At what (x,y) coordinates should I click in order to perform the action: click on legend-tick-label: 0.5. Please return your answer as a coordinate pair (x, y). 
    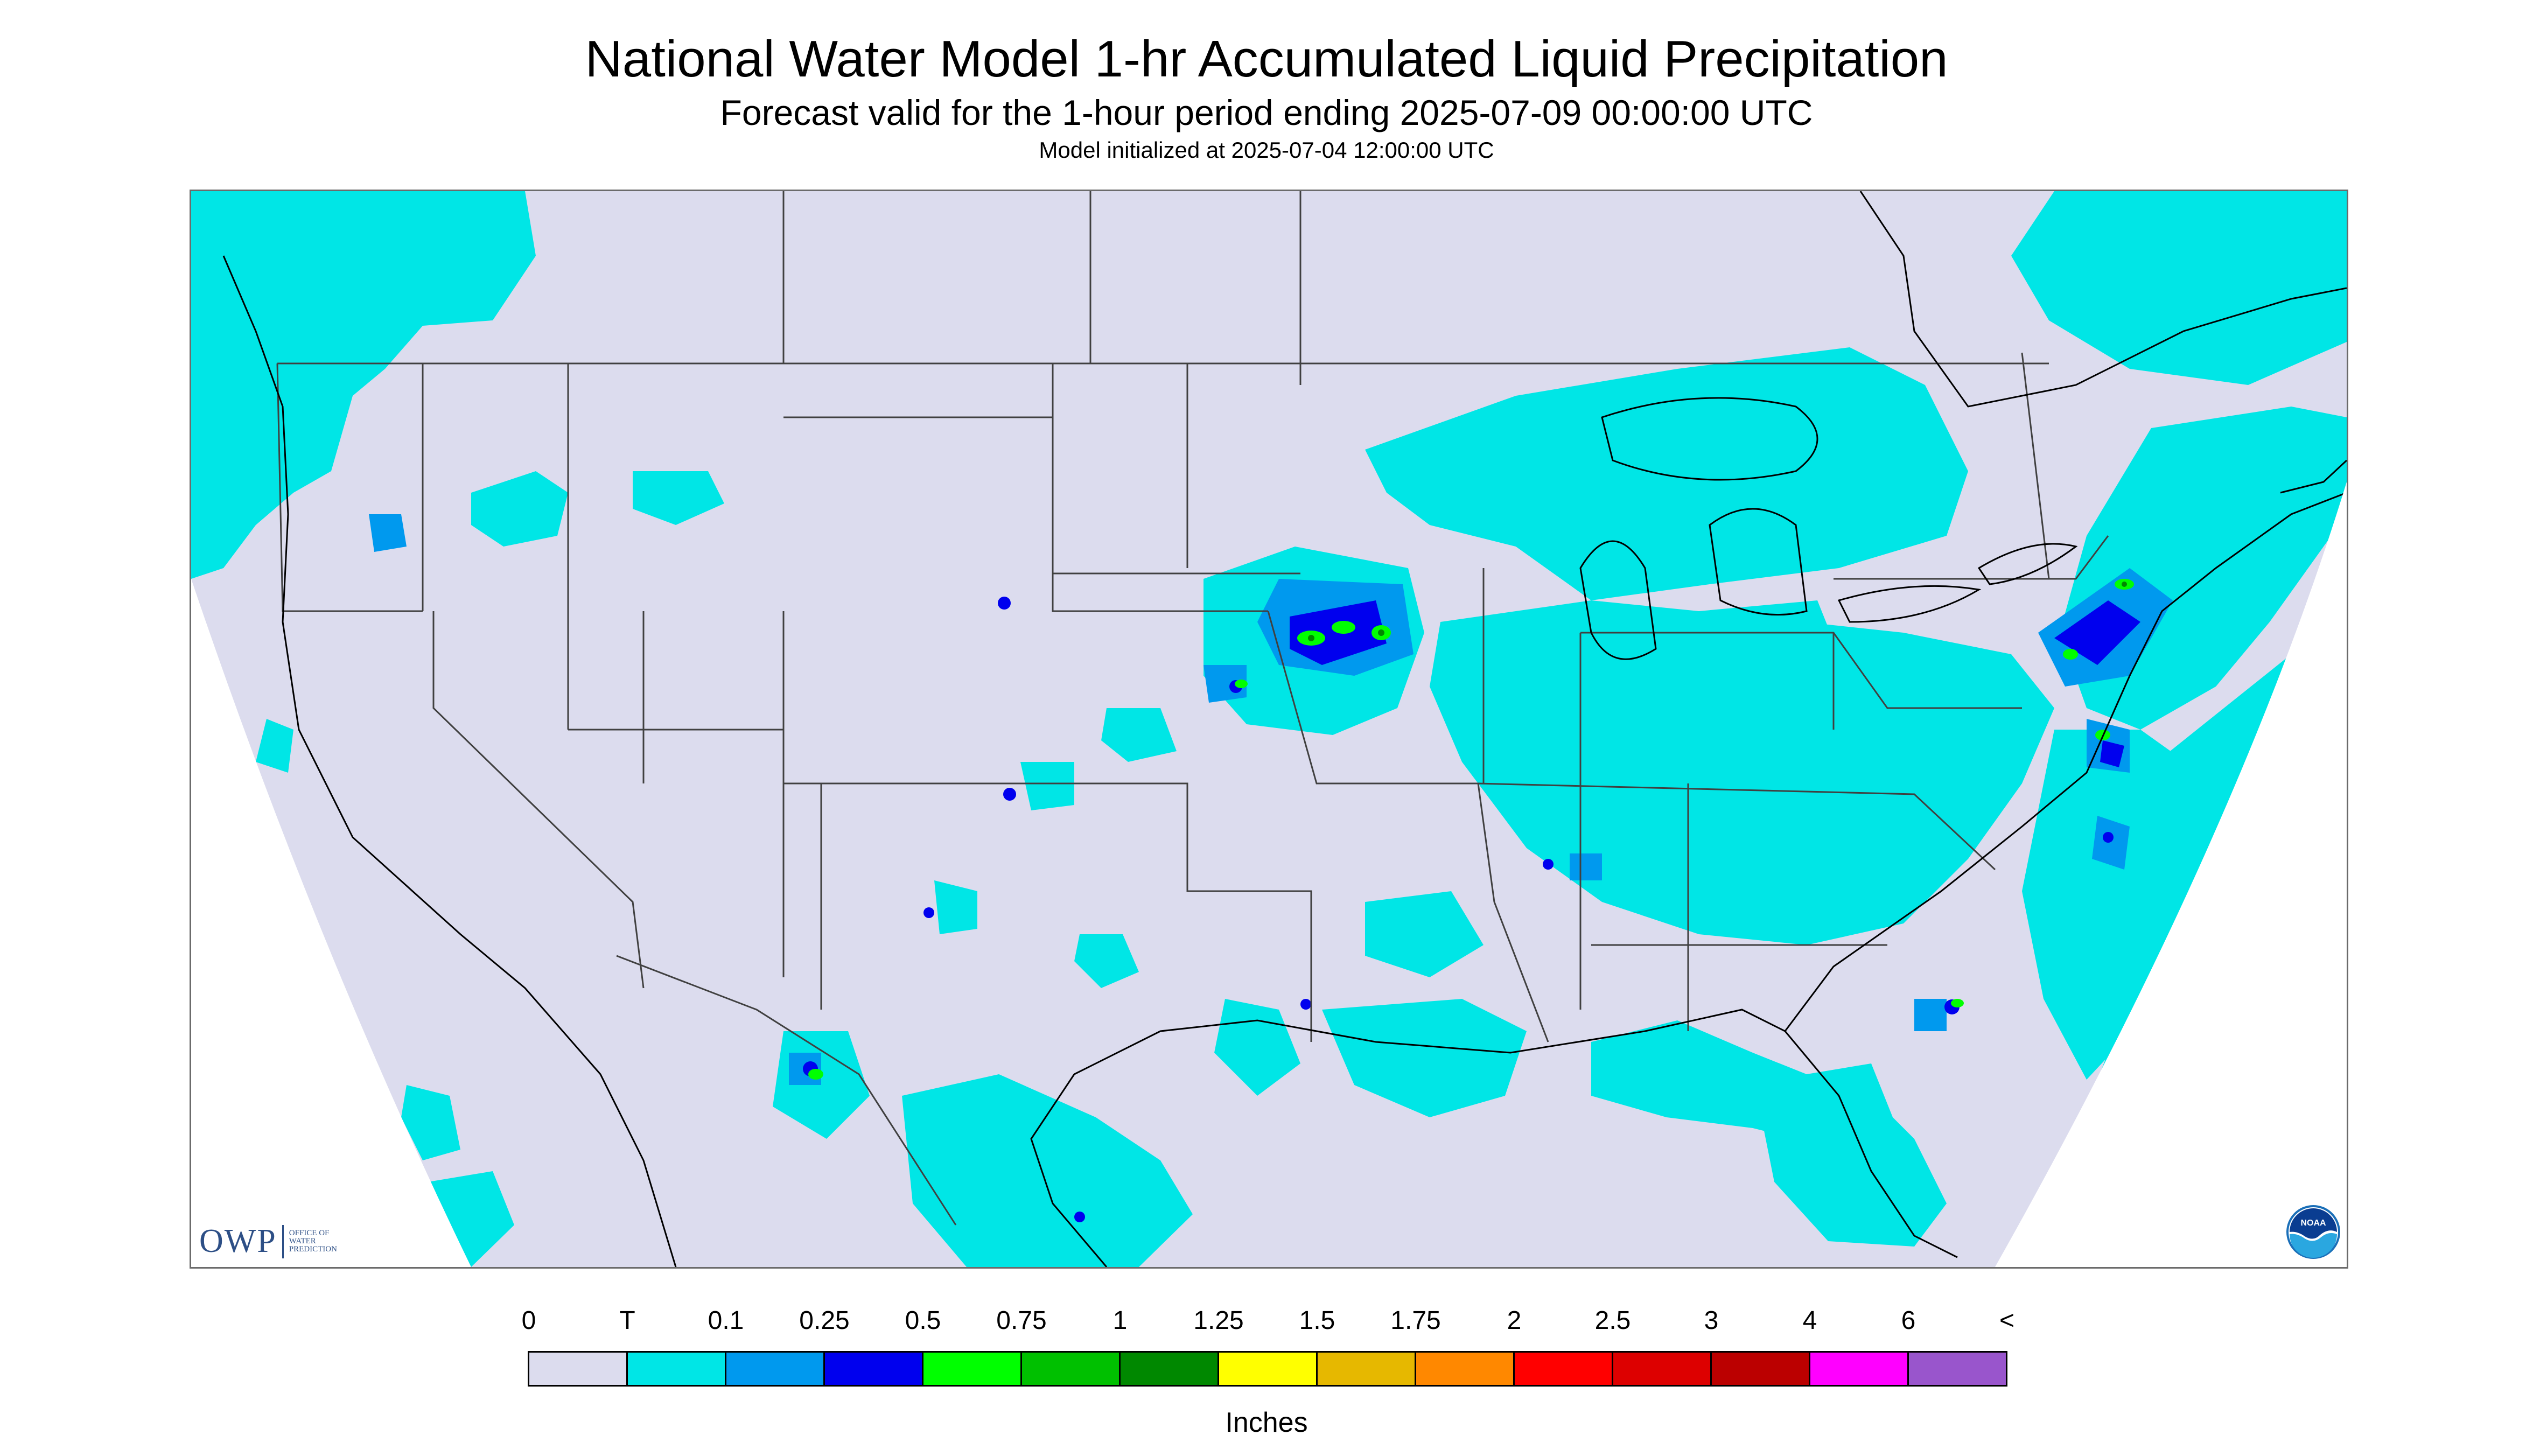
    Looking at the image, I should click on (923, 1320).